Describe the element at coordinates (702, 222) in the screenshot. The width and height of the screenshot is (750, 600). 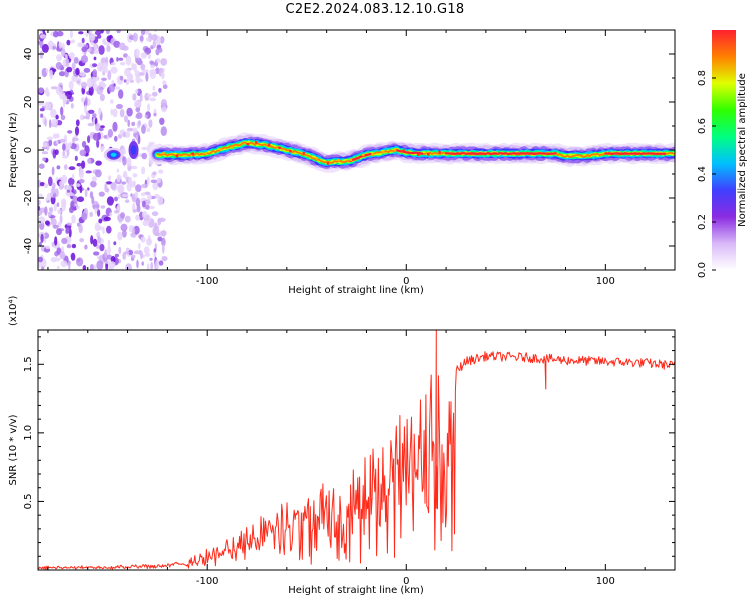
I see `colorbar-tick-label: 0.2` at that location.